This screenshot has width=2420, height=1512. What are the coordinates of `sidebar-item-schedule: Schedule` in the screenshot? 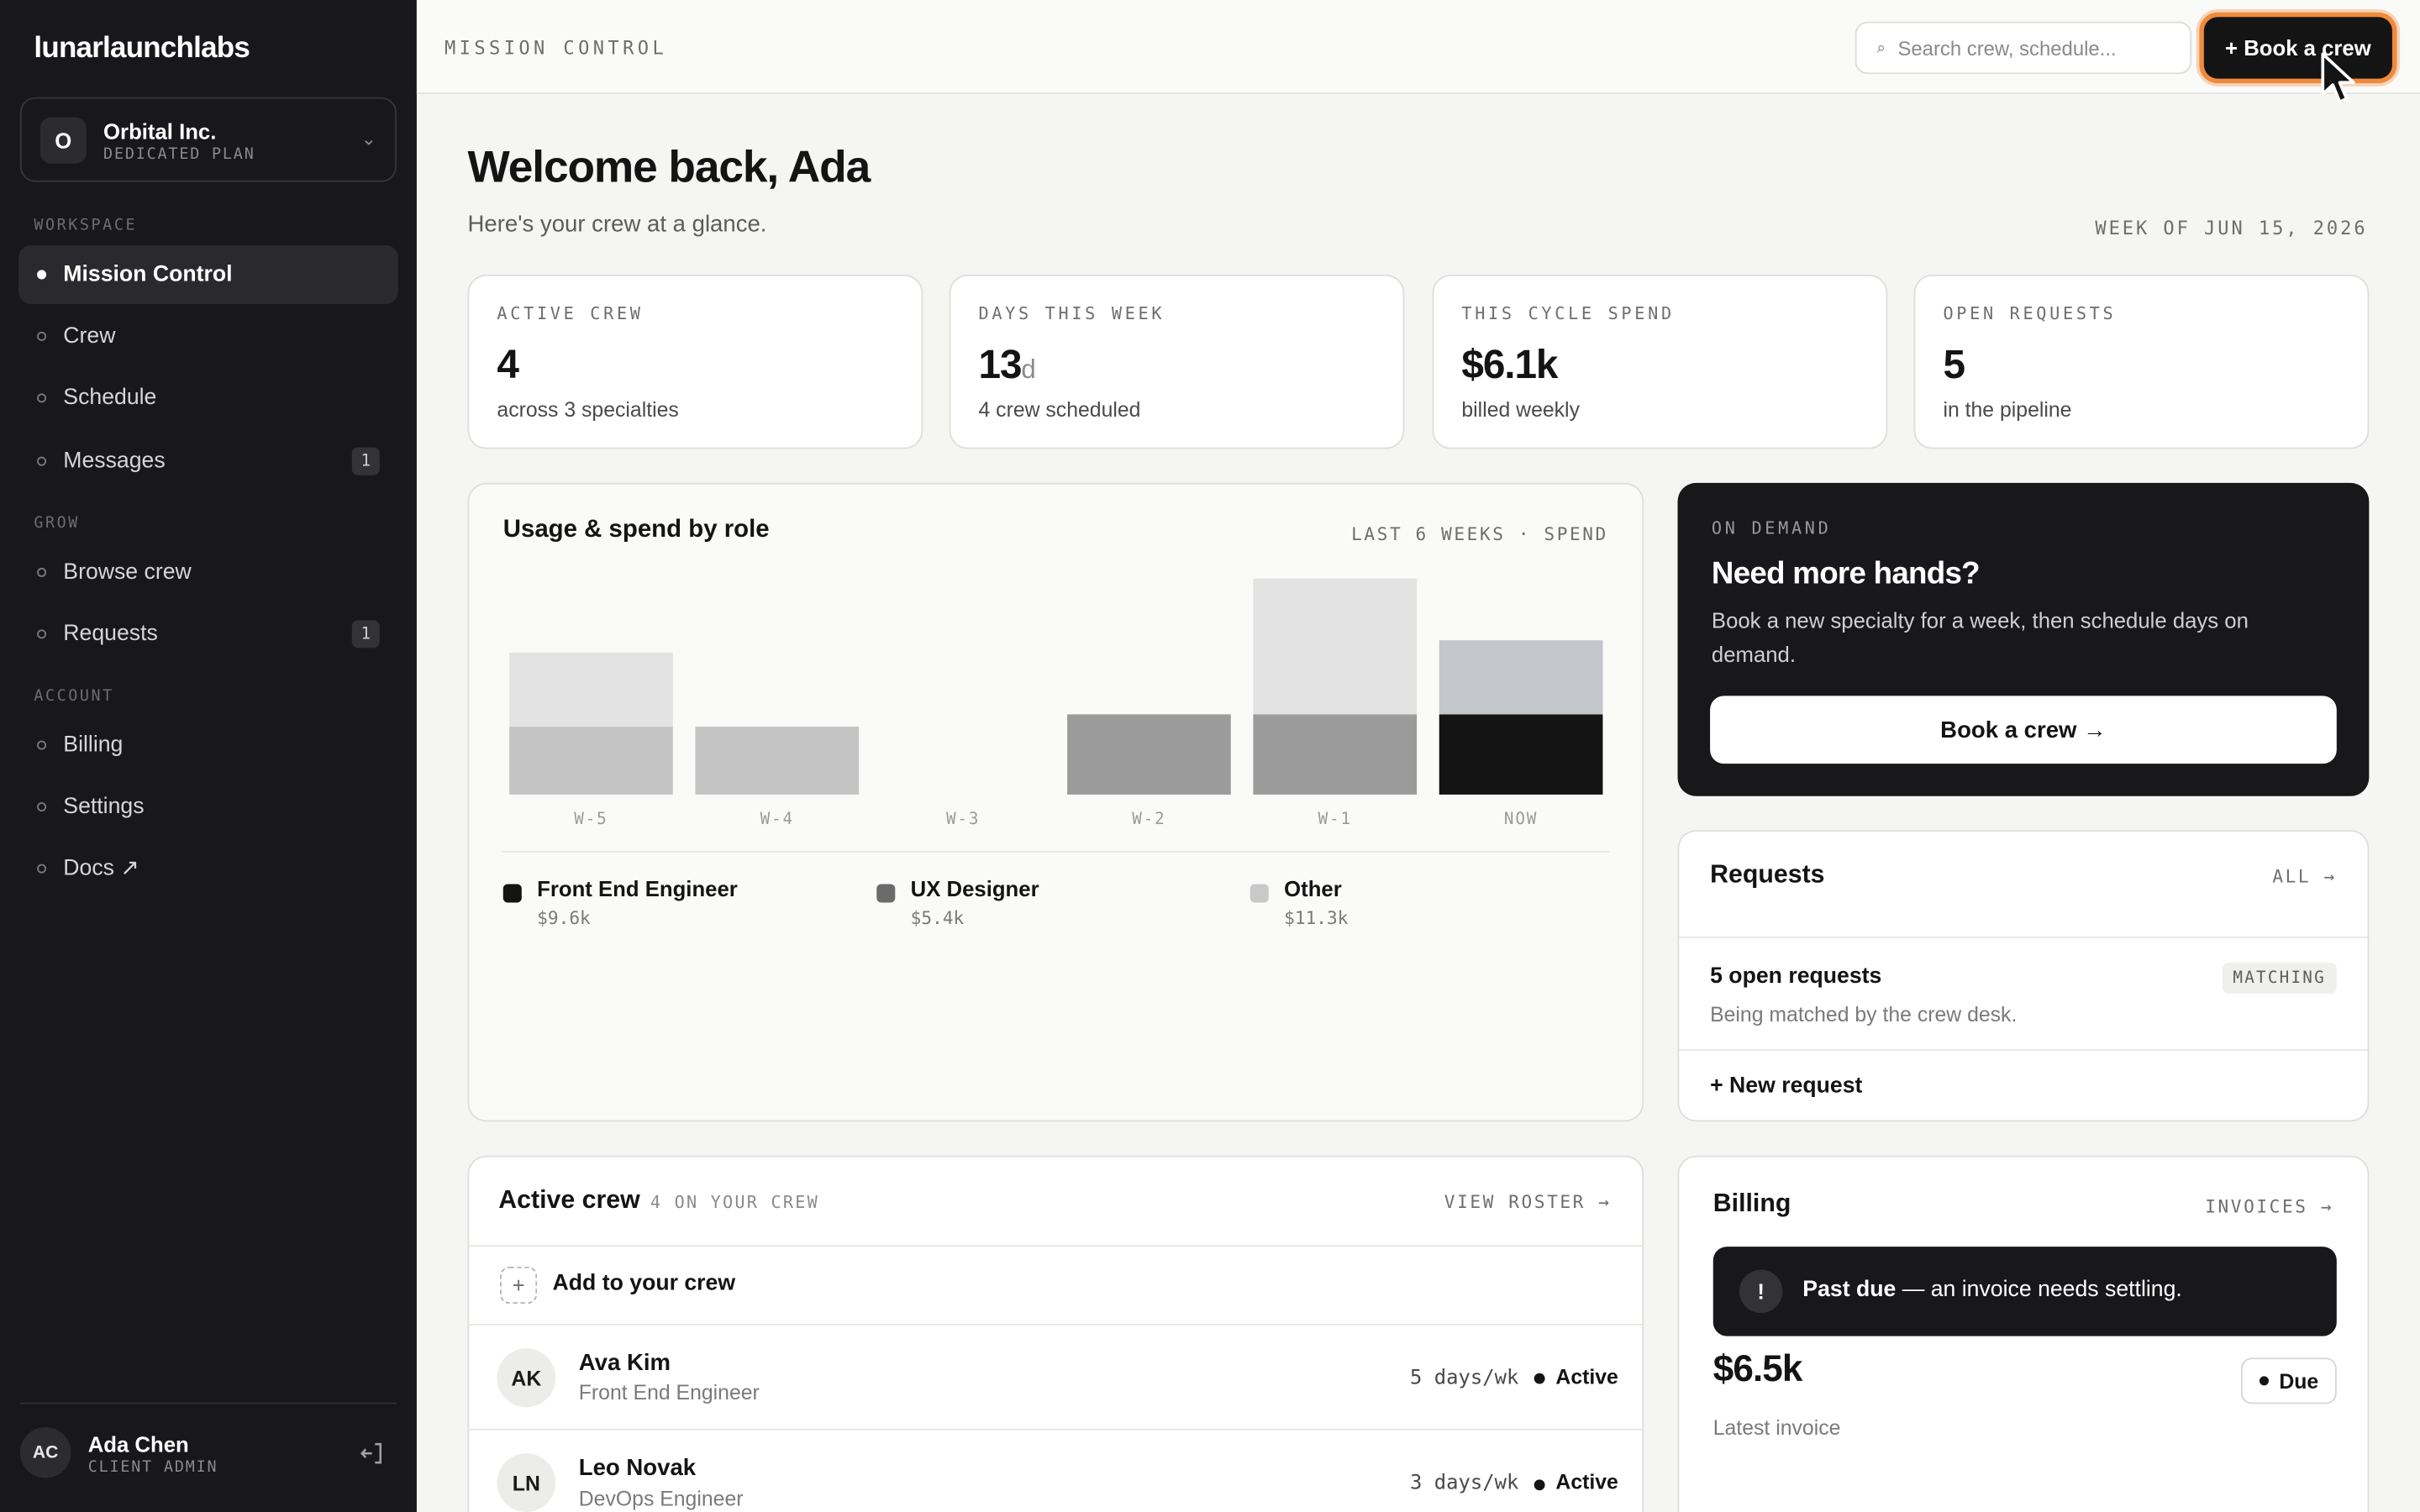 It's located at (208, 398).